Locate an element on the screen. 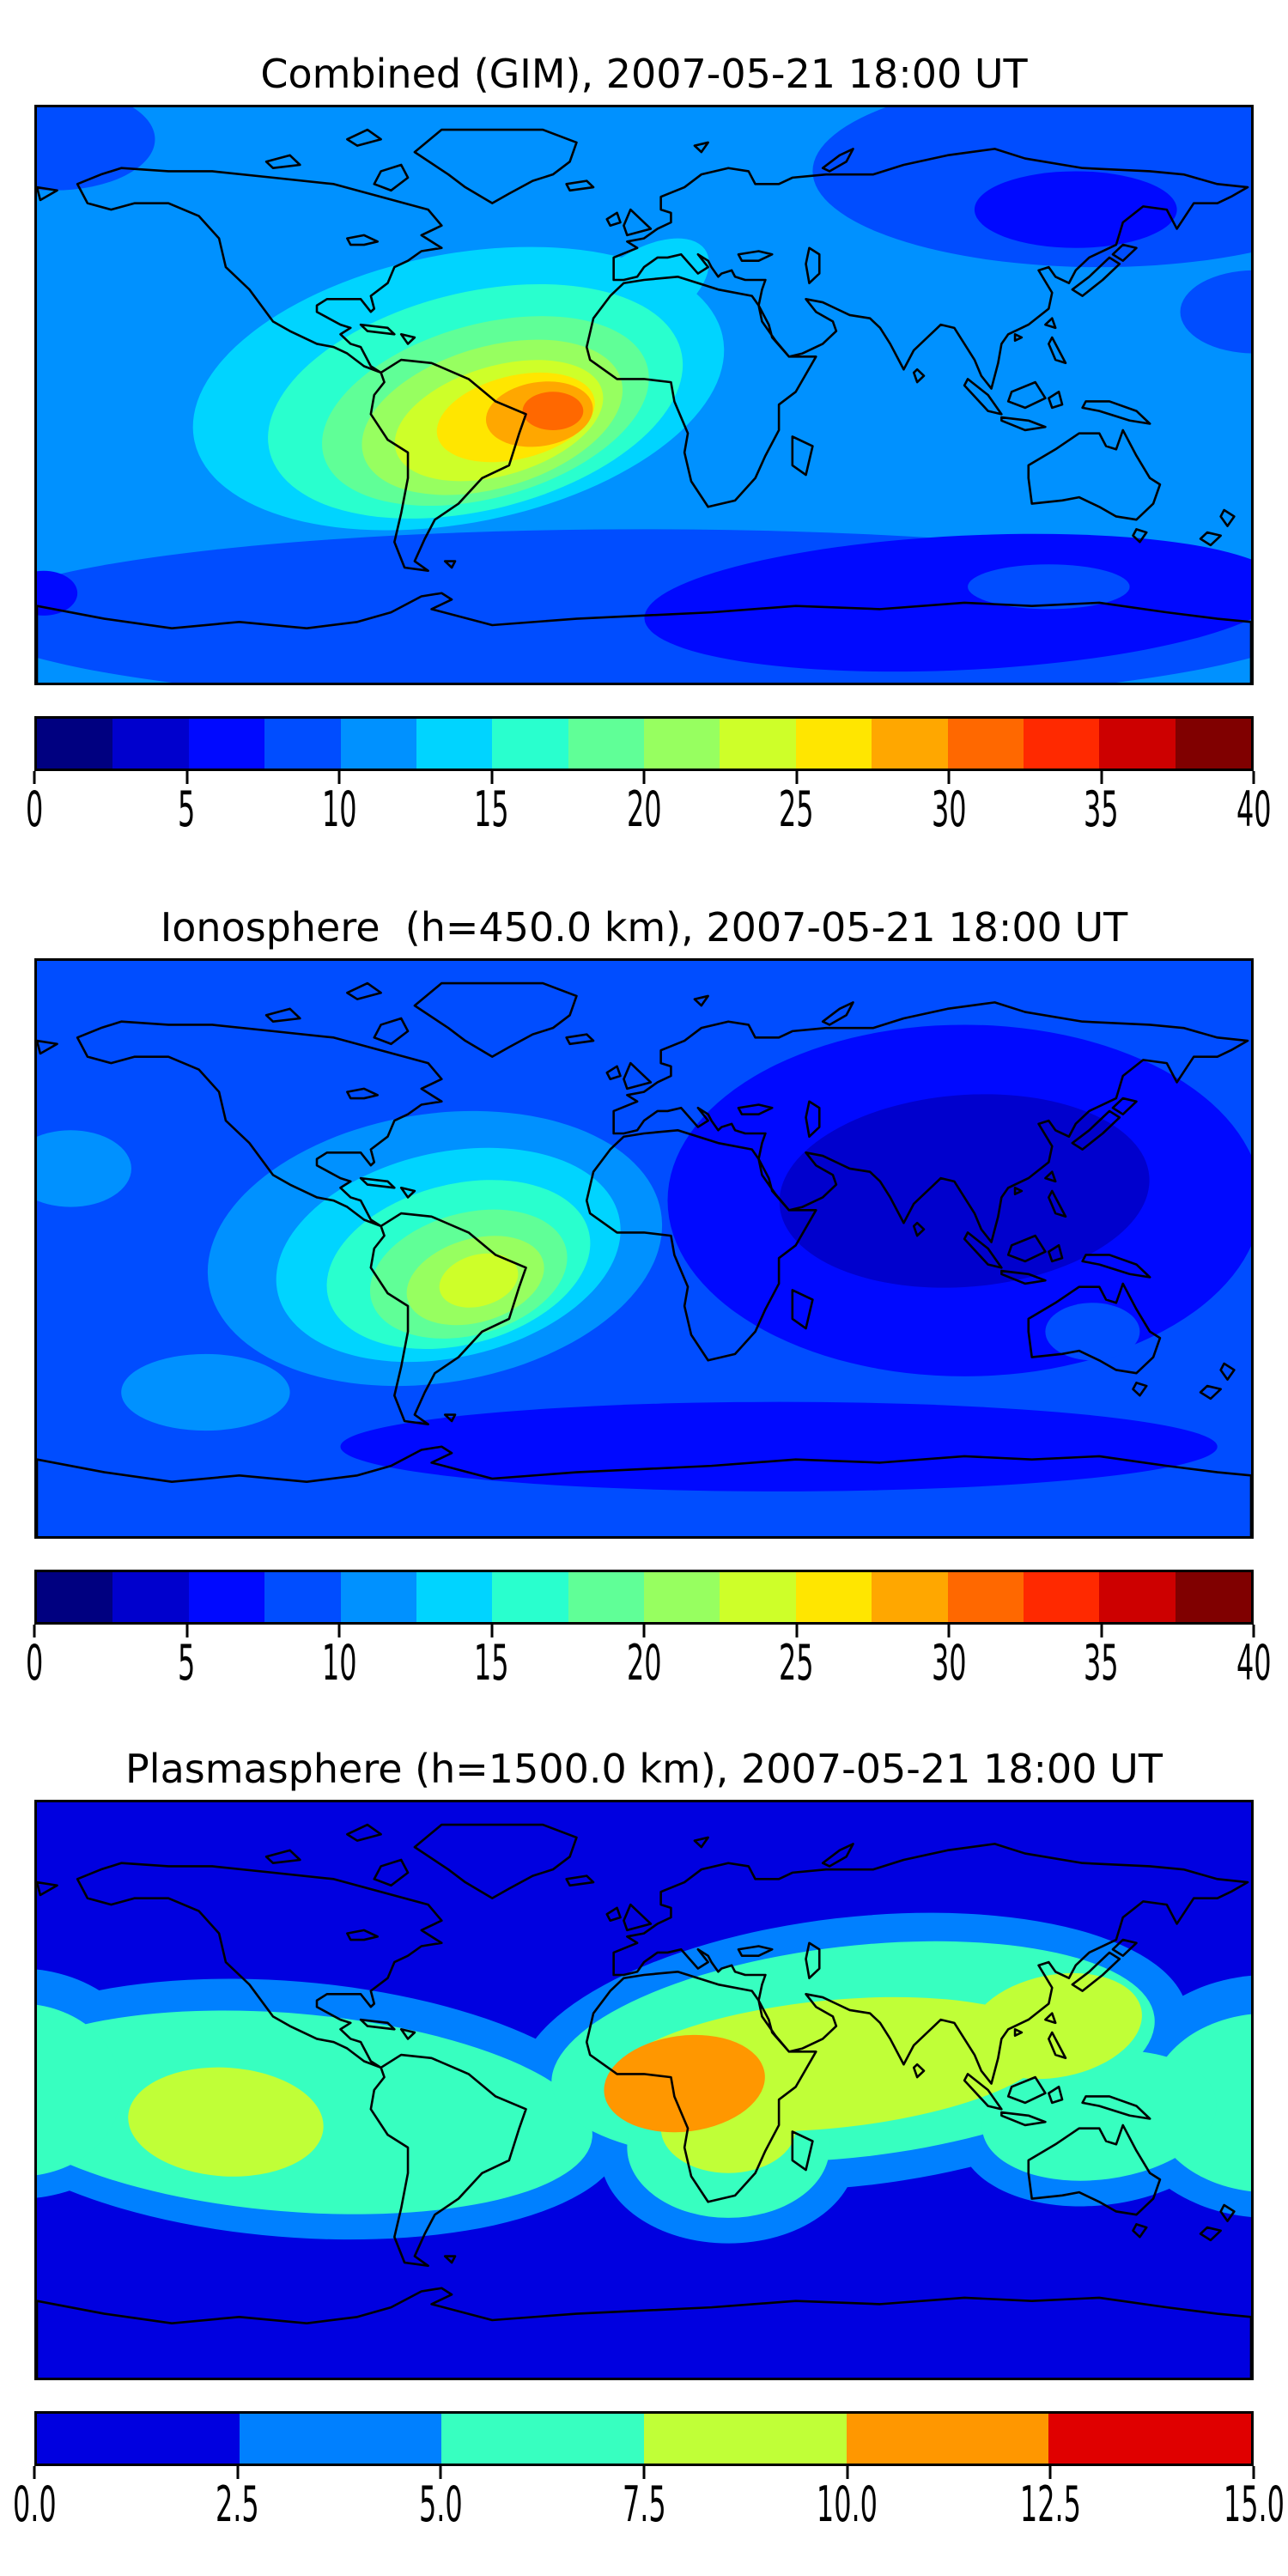 The image size is (1288, 2576). colorbar-tick-label: 0.0 is located at coordinates (34, 2504).